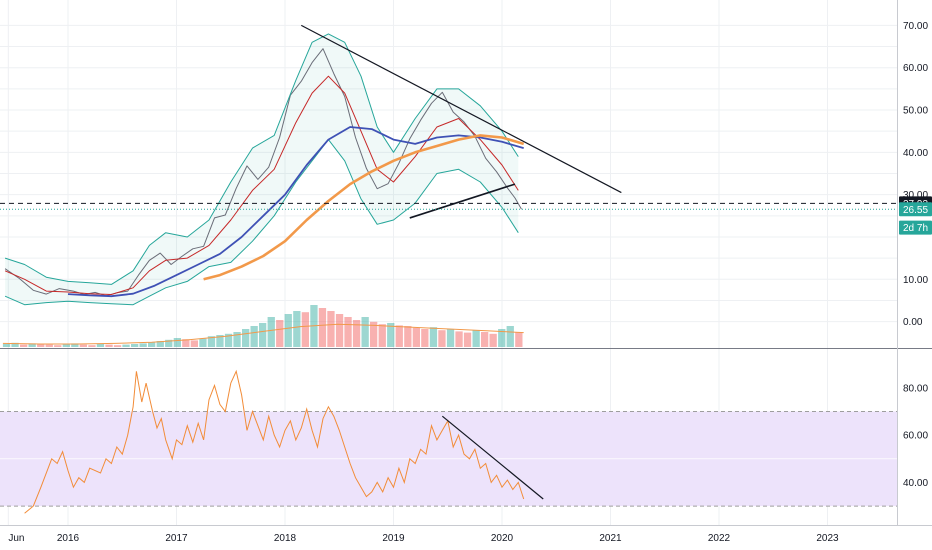 The height and width of the screenshot is (550, 932). Describe the element at coordinates (719, 538) in the screenshot. I see `time-axis-tick-7: 2022` at that location.